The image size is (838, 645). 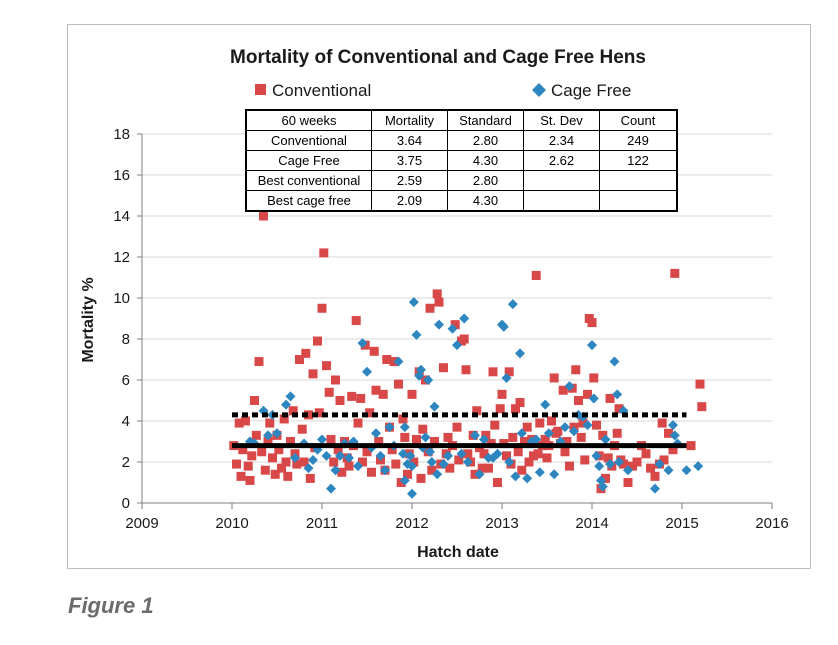 What do you see at coordinates (409, 120) in the screenshot?
I see `table-cell: Mortality` at bounding box center [409, 120].